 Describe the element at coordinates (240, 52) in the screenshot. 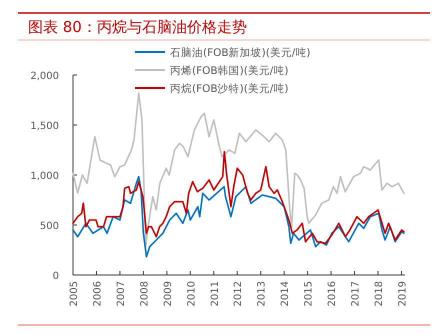

I see `legend-label: 石脑油(FOB新加坡)(美元/吨)` at that location.